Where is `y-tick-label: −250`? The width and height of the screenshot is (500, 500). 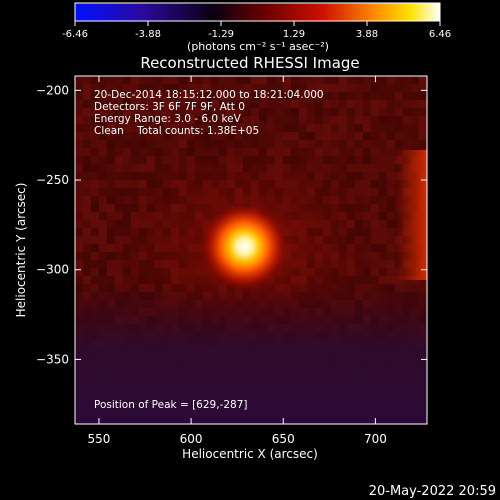
y-tick-label: −250 is located at coordinates (52, 180).